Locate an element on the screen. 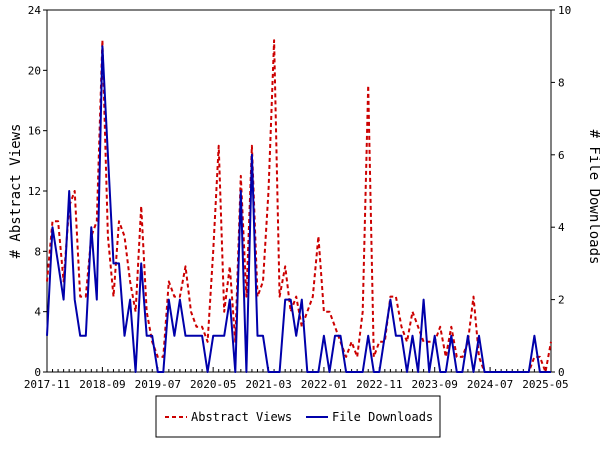 This screenshot has height=450, width=600. legend: Abstract Views File Downloads is located at coordinates (298, 416).